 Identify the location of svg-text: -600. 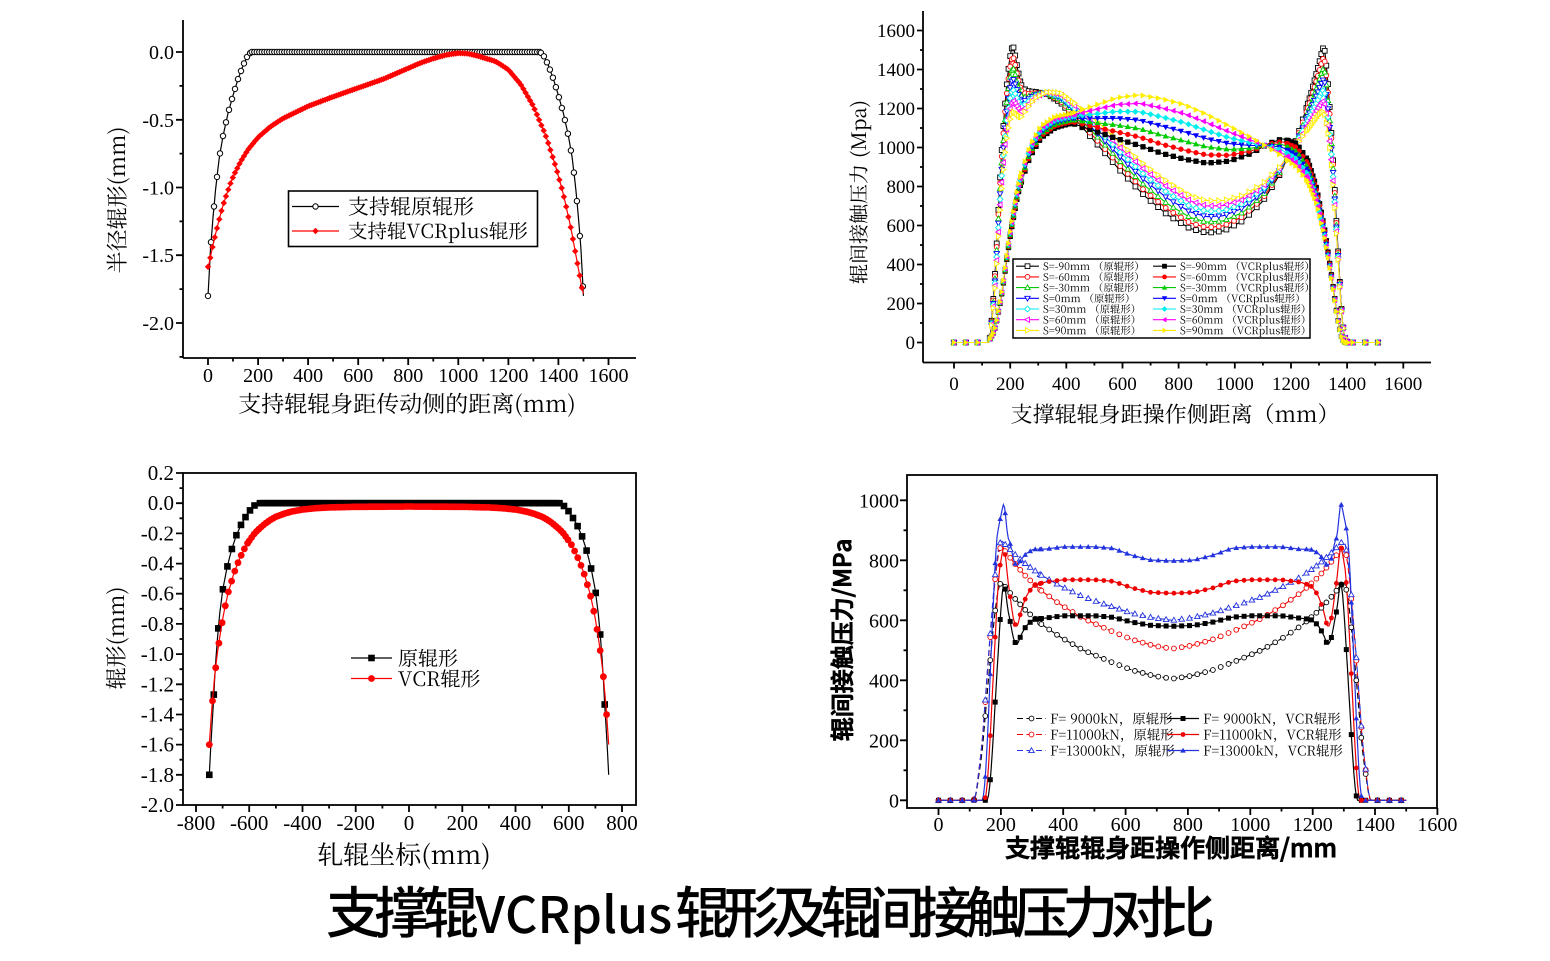
(249, 823).